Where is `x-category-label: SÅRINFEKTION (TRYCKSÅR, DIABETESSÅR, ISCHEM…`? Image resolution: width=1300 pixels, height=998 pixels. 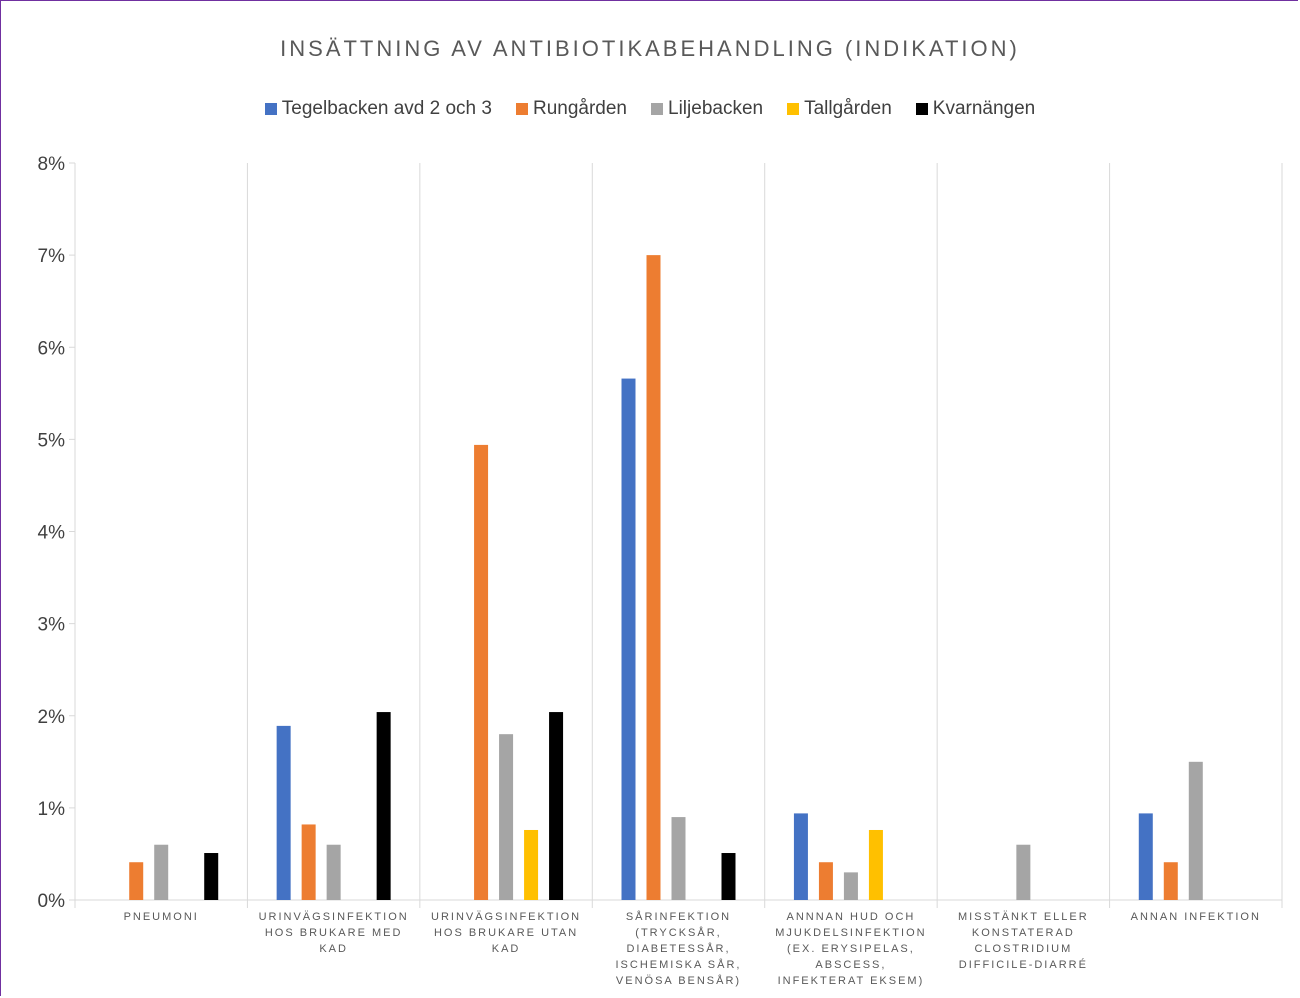
x-category-label: SÅRINFEKTION (TRYCKSÅR, DIABETESSÅR, ISCHEM… is located at coordinates (679, 948).